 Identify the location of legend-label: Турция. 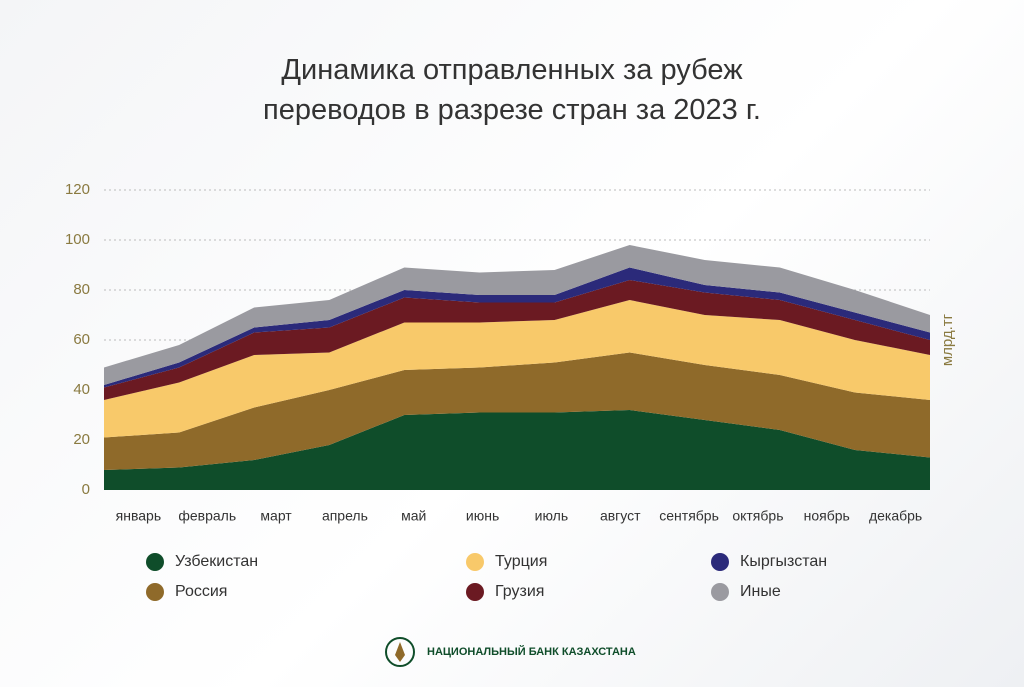
(521, 561).